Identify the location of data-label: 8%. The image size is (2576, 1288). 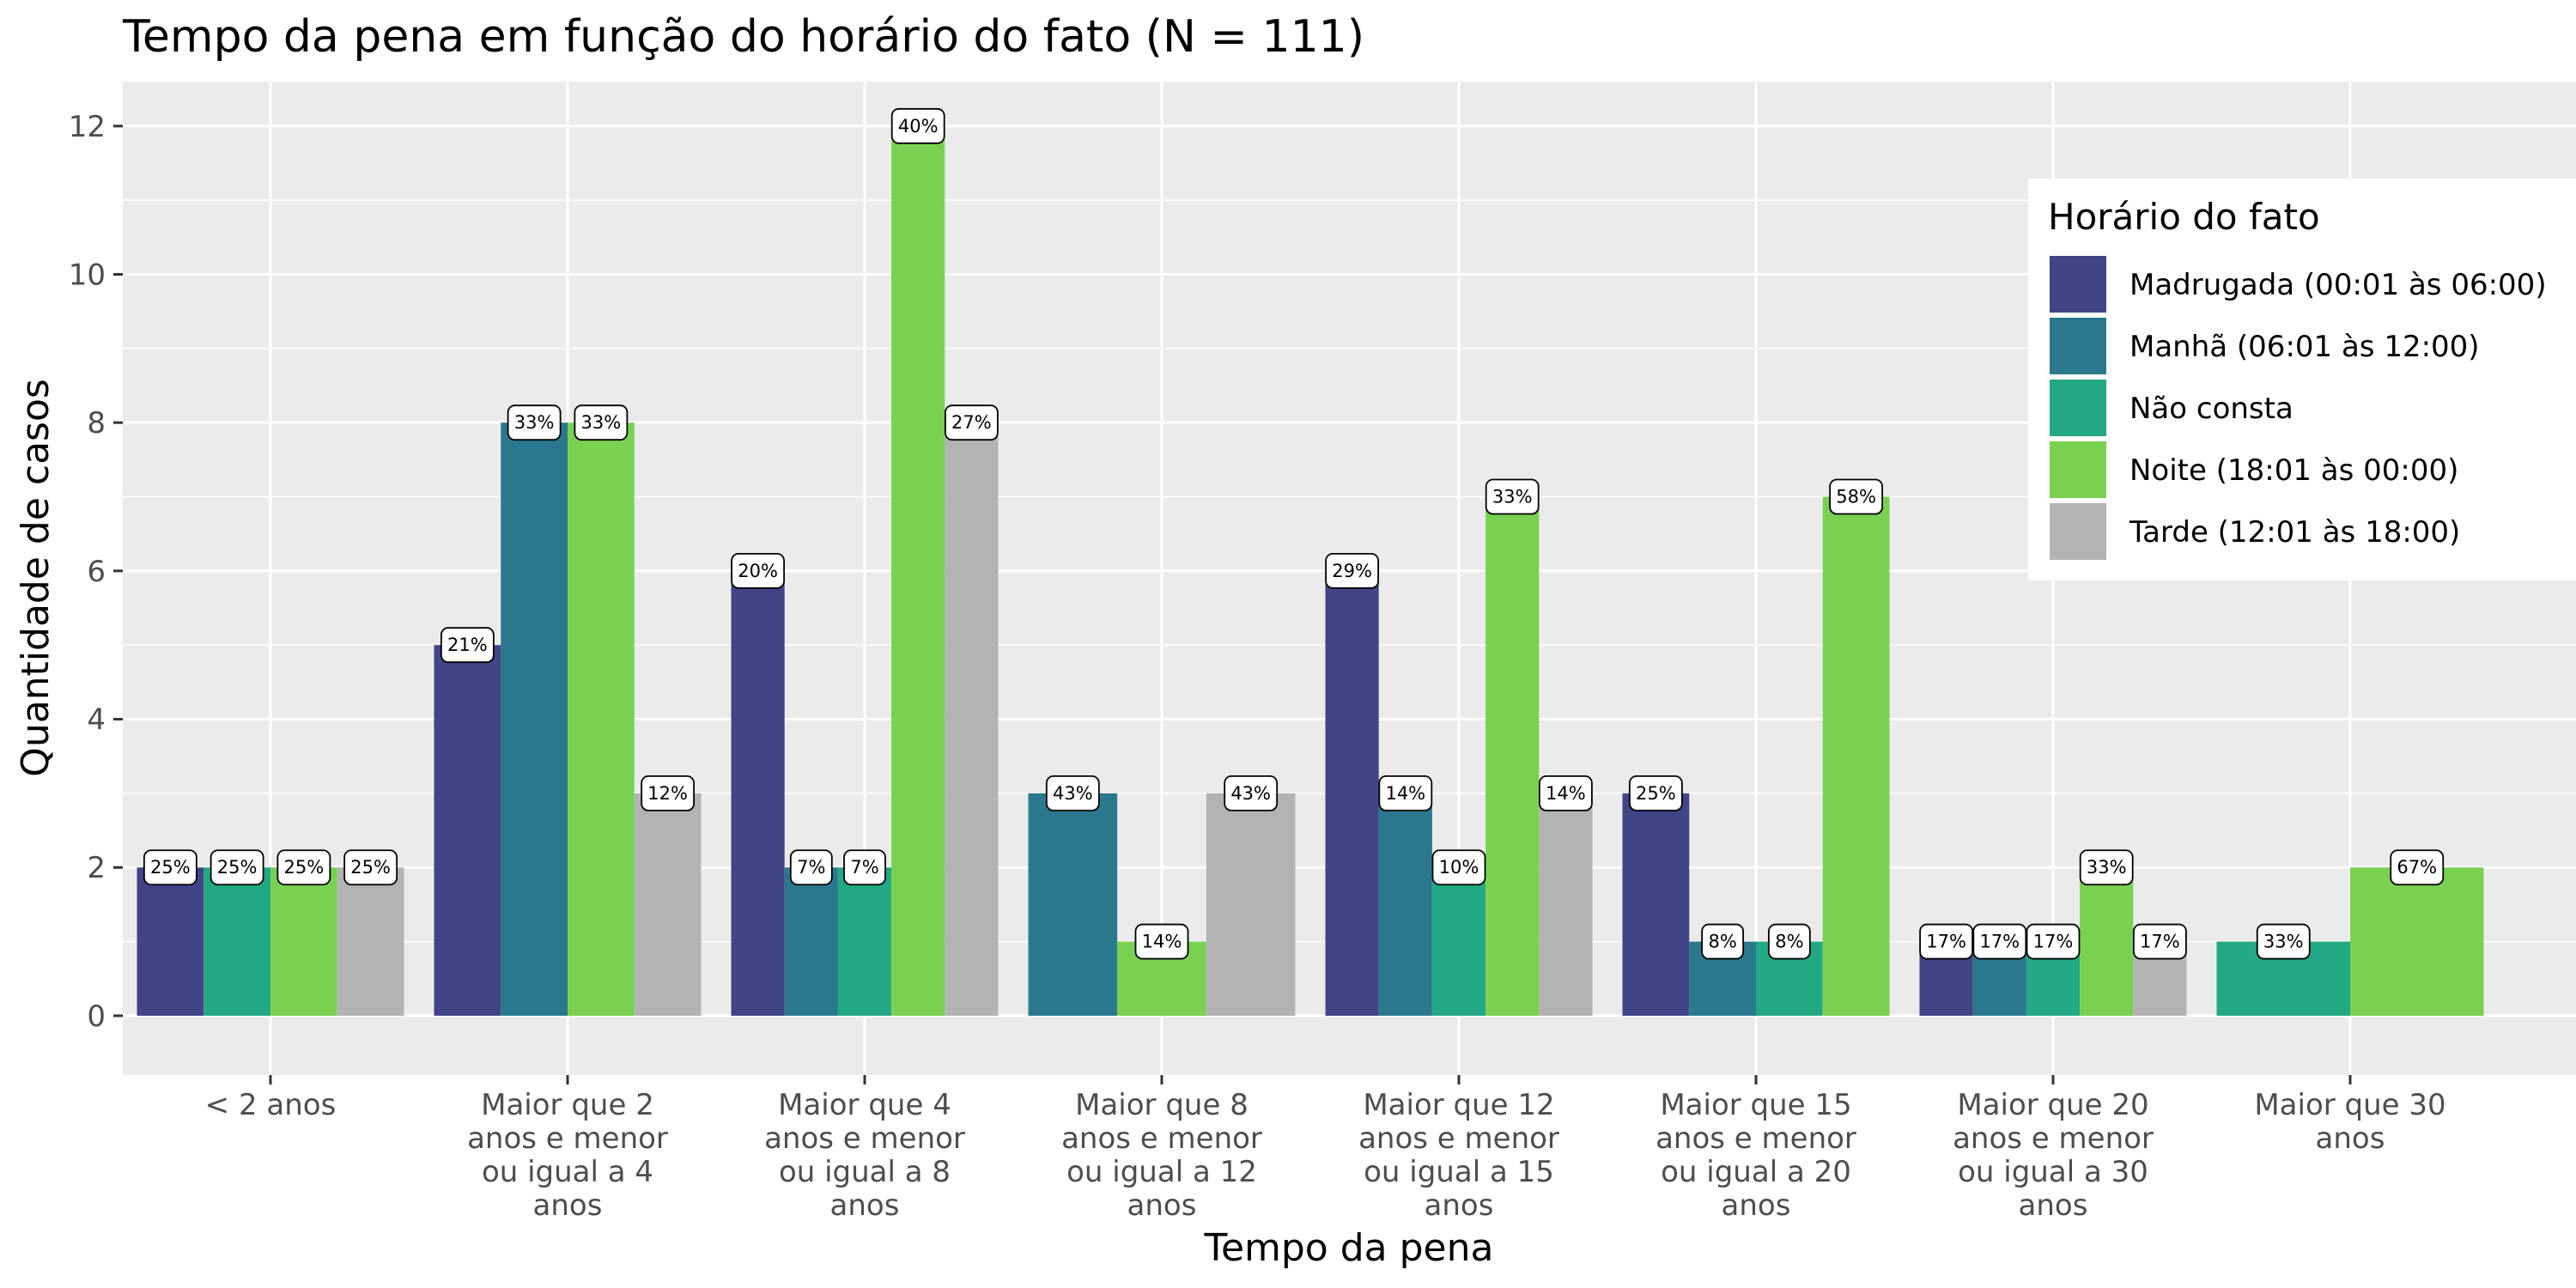
(1723, 941).